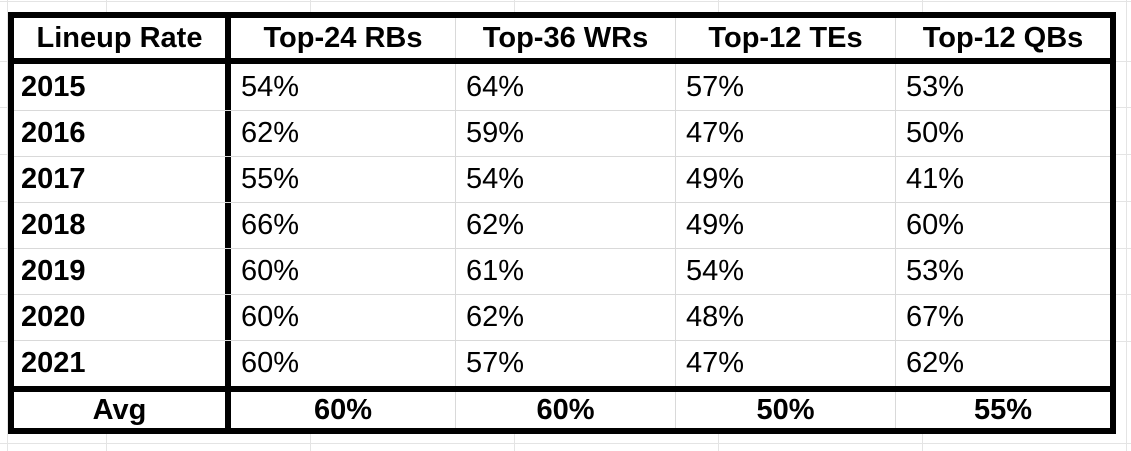  What do you see at coordinates (1002, 317) in the screenshot?
I see `value-cell: 67%` at bounding box center [1002, 317].